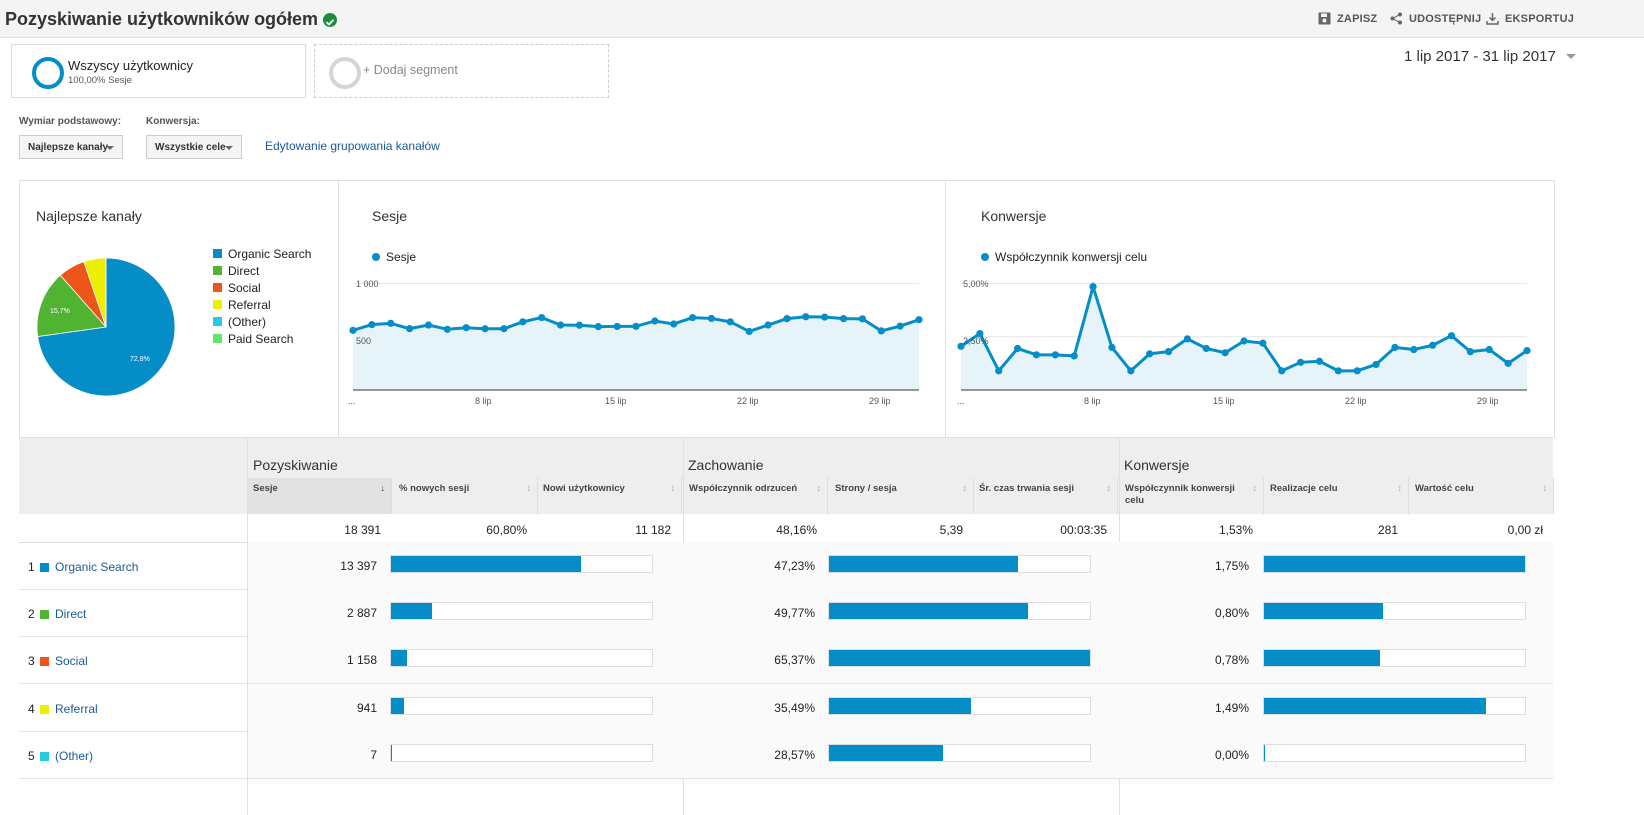 The height and width of the screenshot is (815, 1644). What do you see at coordinates (71, 661) in the screenshot?
I see `channel-link: Social` at bounding box center [71, 661].